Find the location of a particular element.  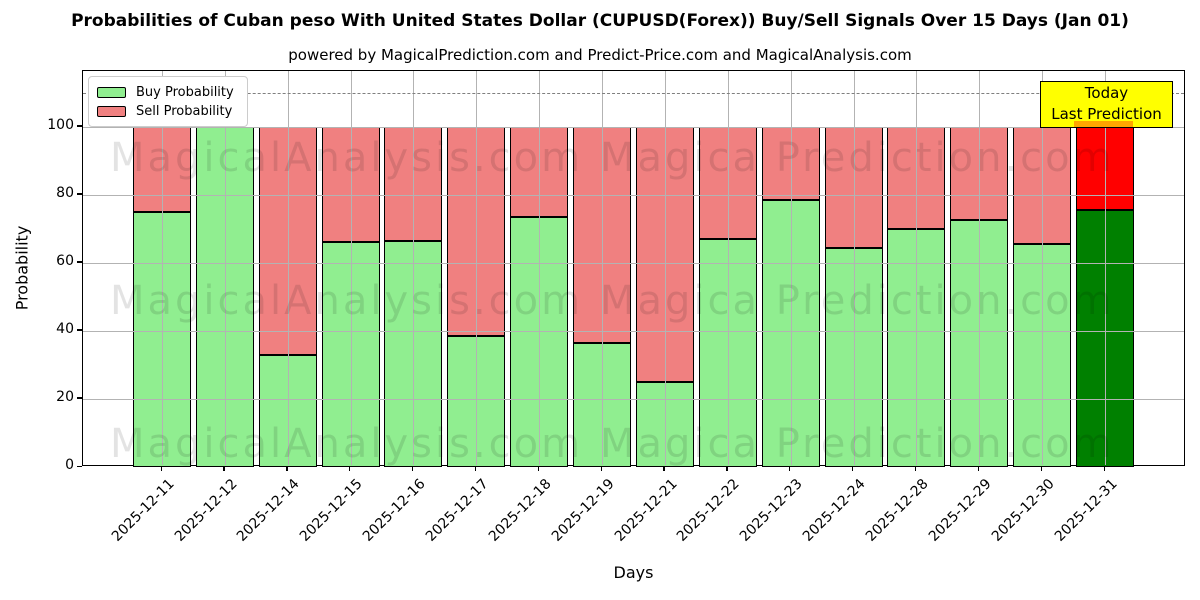

y-tick-label: 20 is located at coordinates (65, 396).